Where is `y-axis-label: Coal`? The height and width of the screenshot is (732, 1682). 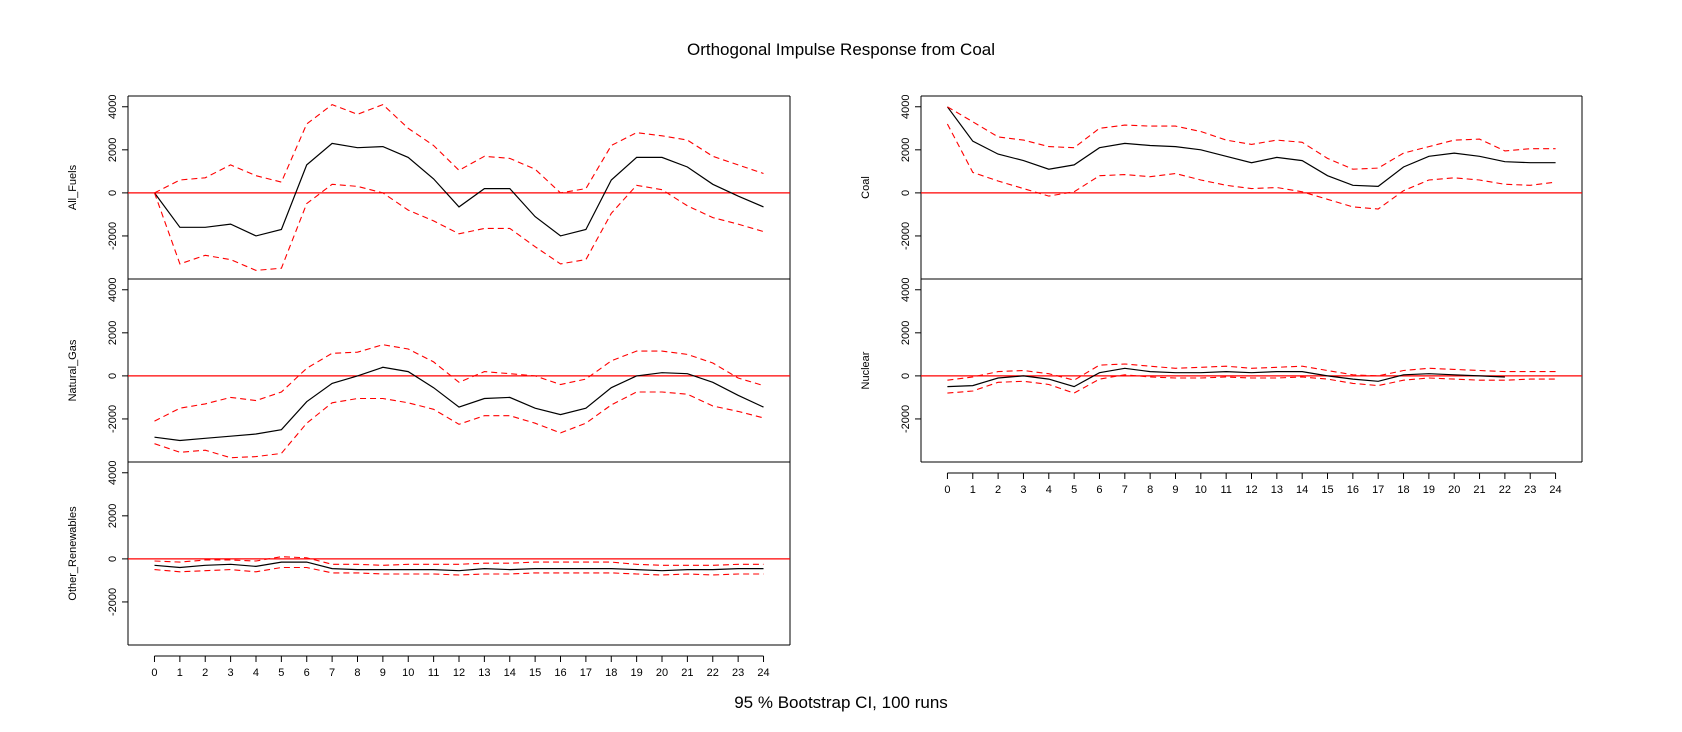 y-axis-label: Coal is located at coordinates (866, 187).